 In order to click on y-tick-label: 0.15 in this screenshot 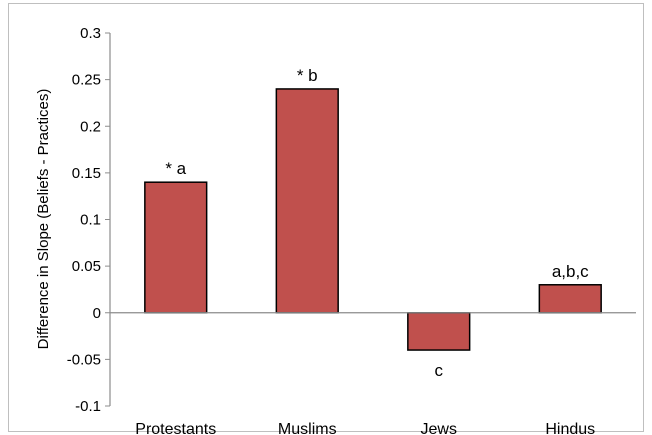, I will do `click(86, 173)`.